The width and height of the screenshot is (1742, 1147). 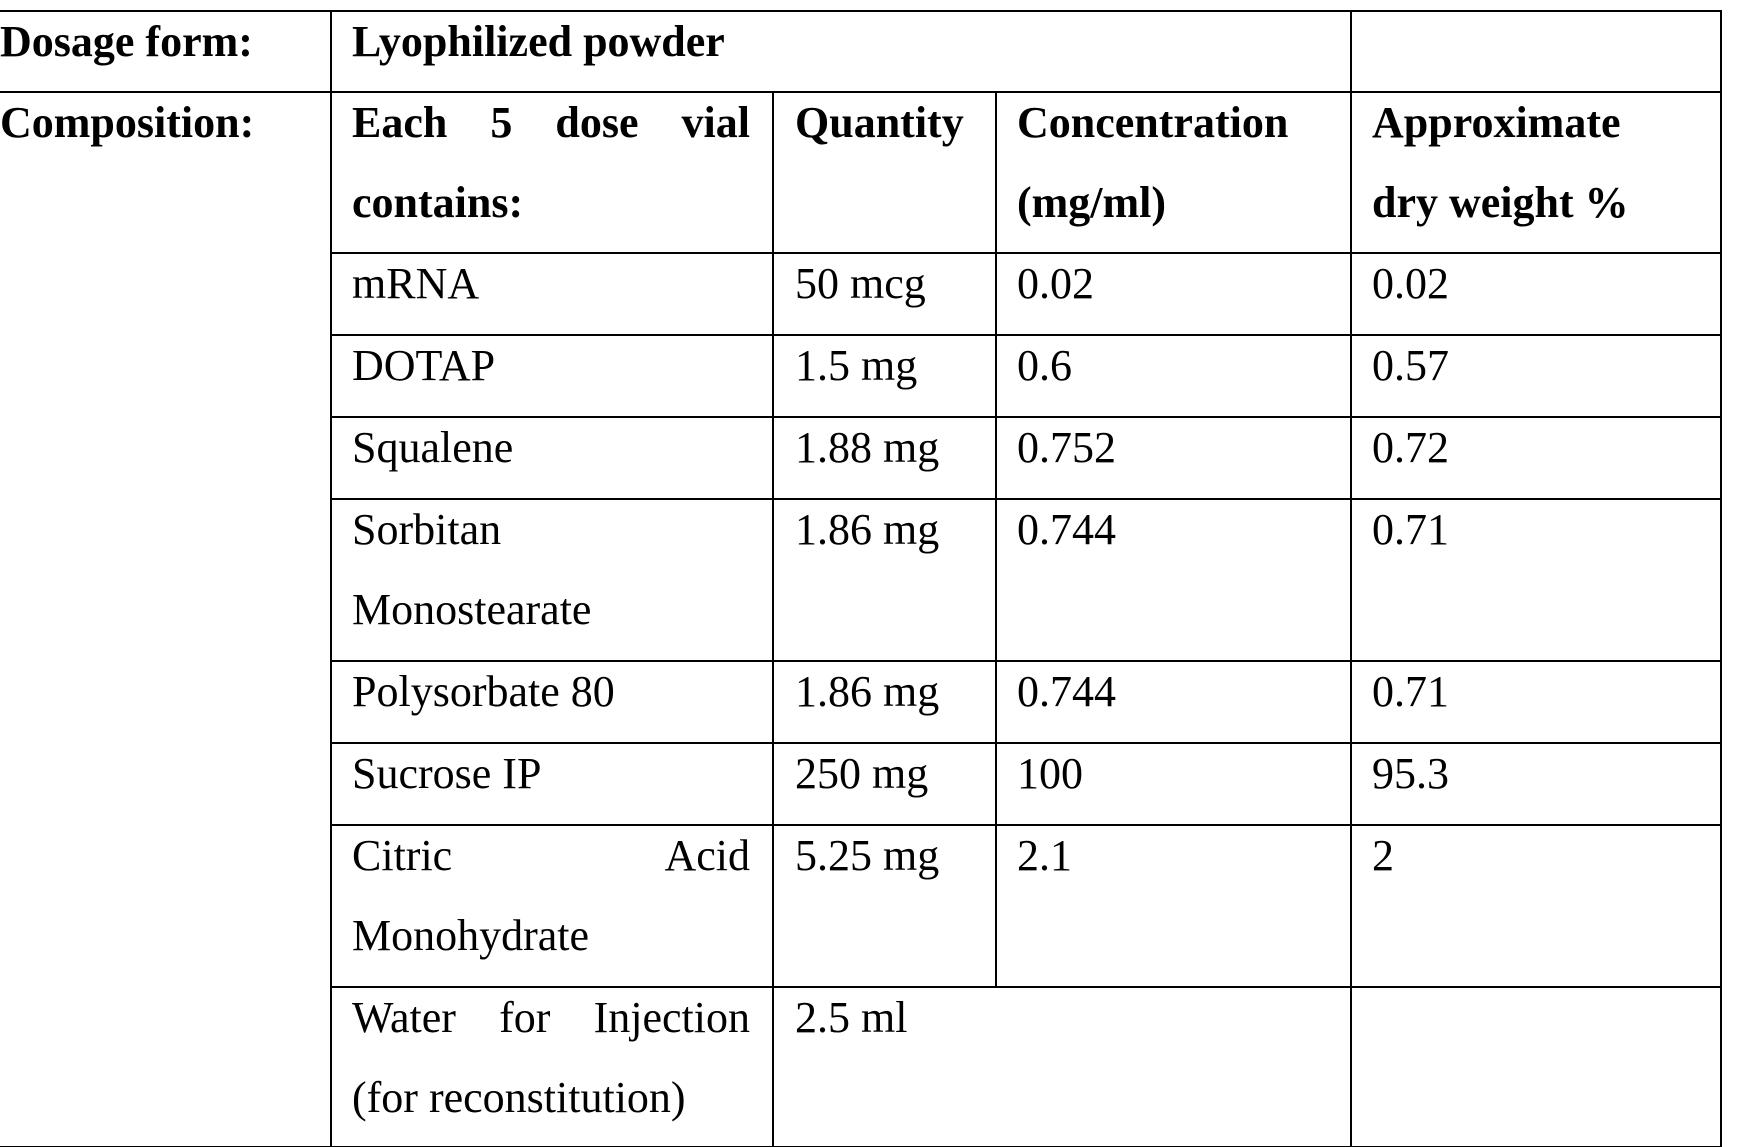 I want to click on ingredient-cell: (for reconstitution), so click(x=519, y=1097).